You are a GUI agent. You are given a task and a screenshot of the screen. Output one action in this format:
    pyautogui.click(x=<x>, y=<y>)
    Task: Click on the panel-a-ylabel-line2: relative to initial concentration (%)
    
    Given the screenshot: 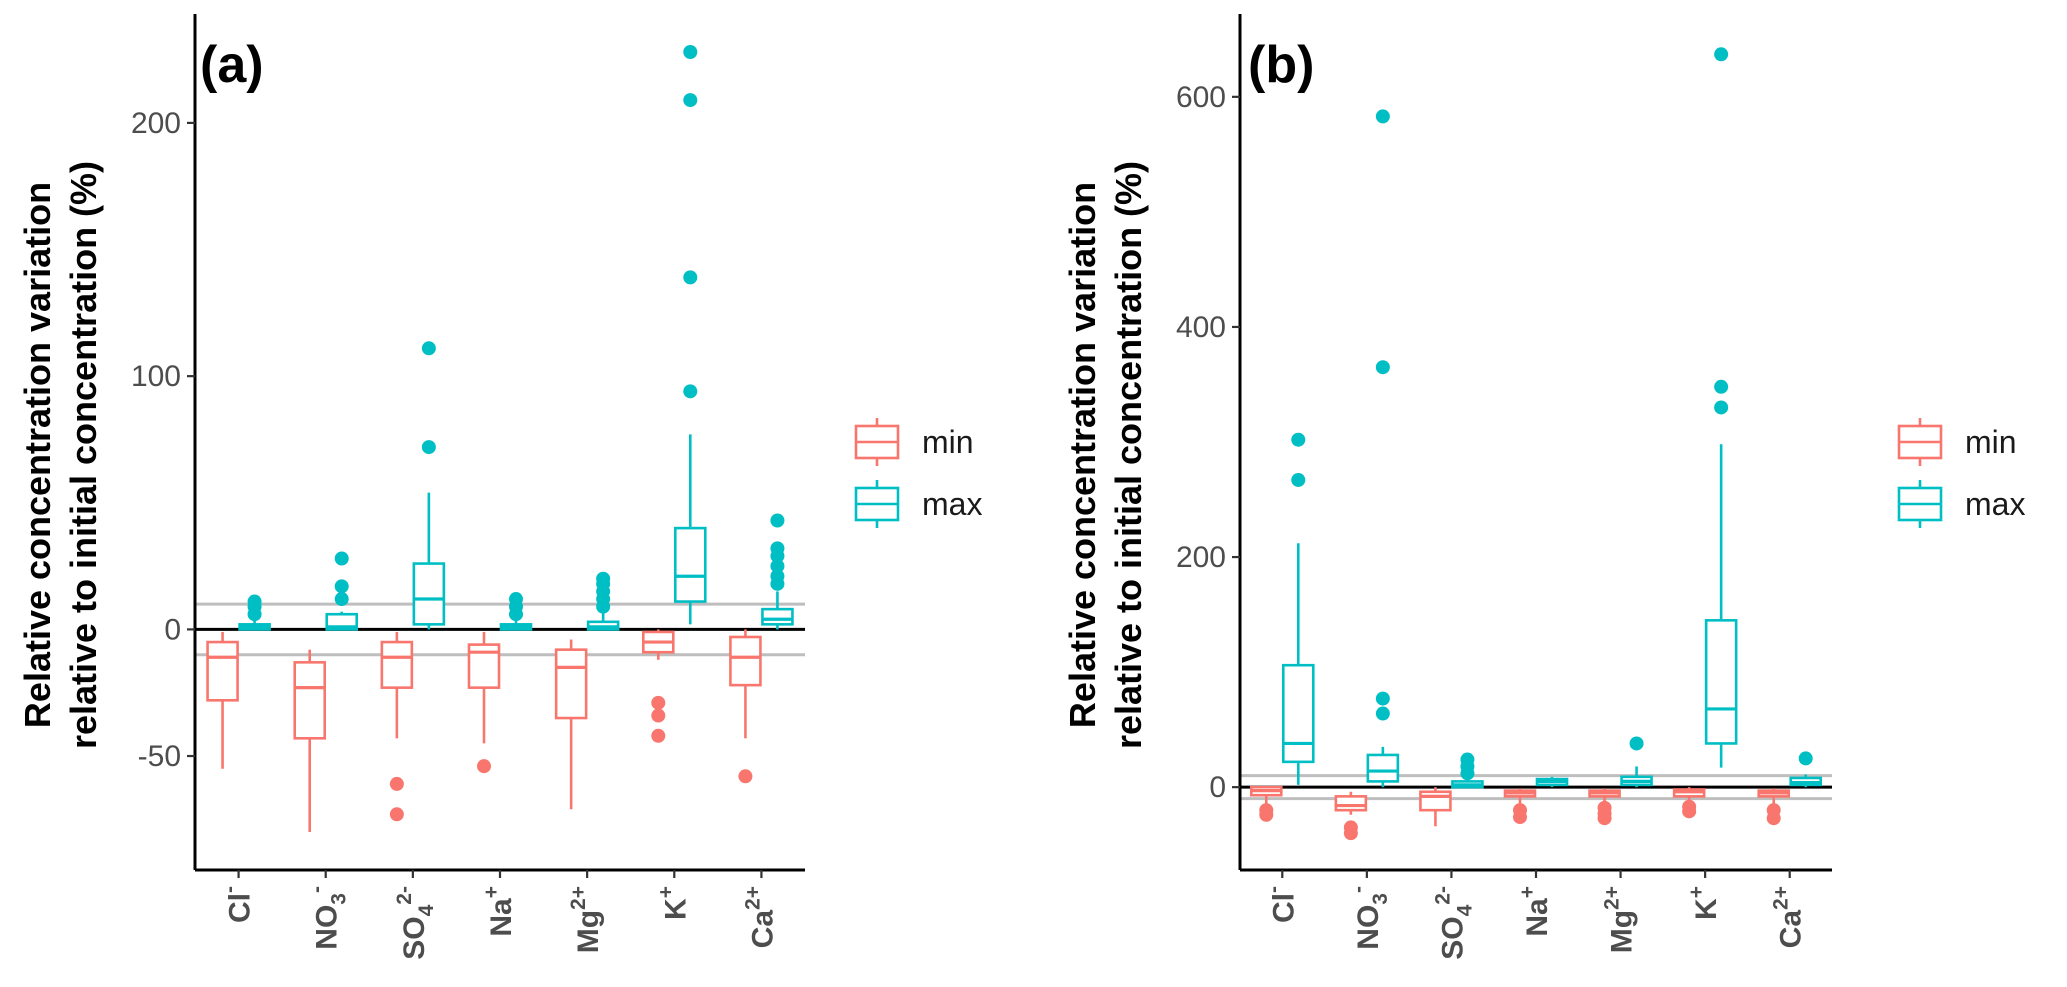 What is the action you would take?
    pyautogui.click(x=83, y=455)
    